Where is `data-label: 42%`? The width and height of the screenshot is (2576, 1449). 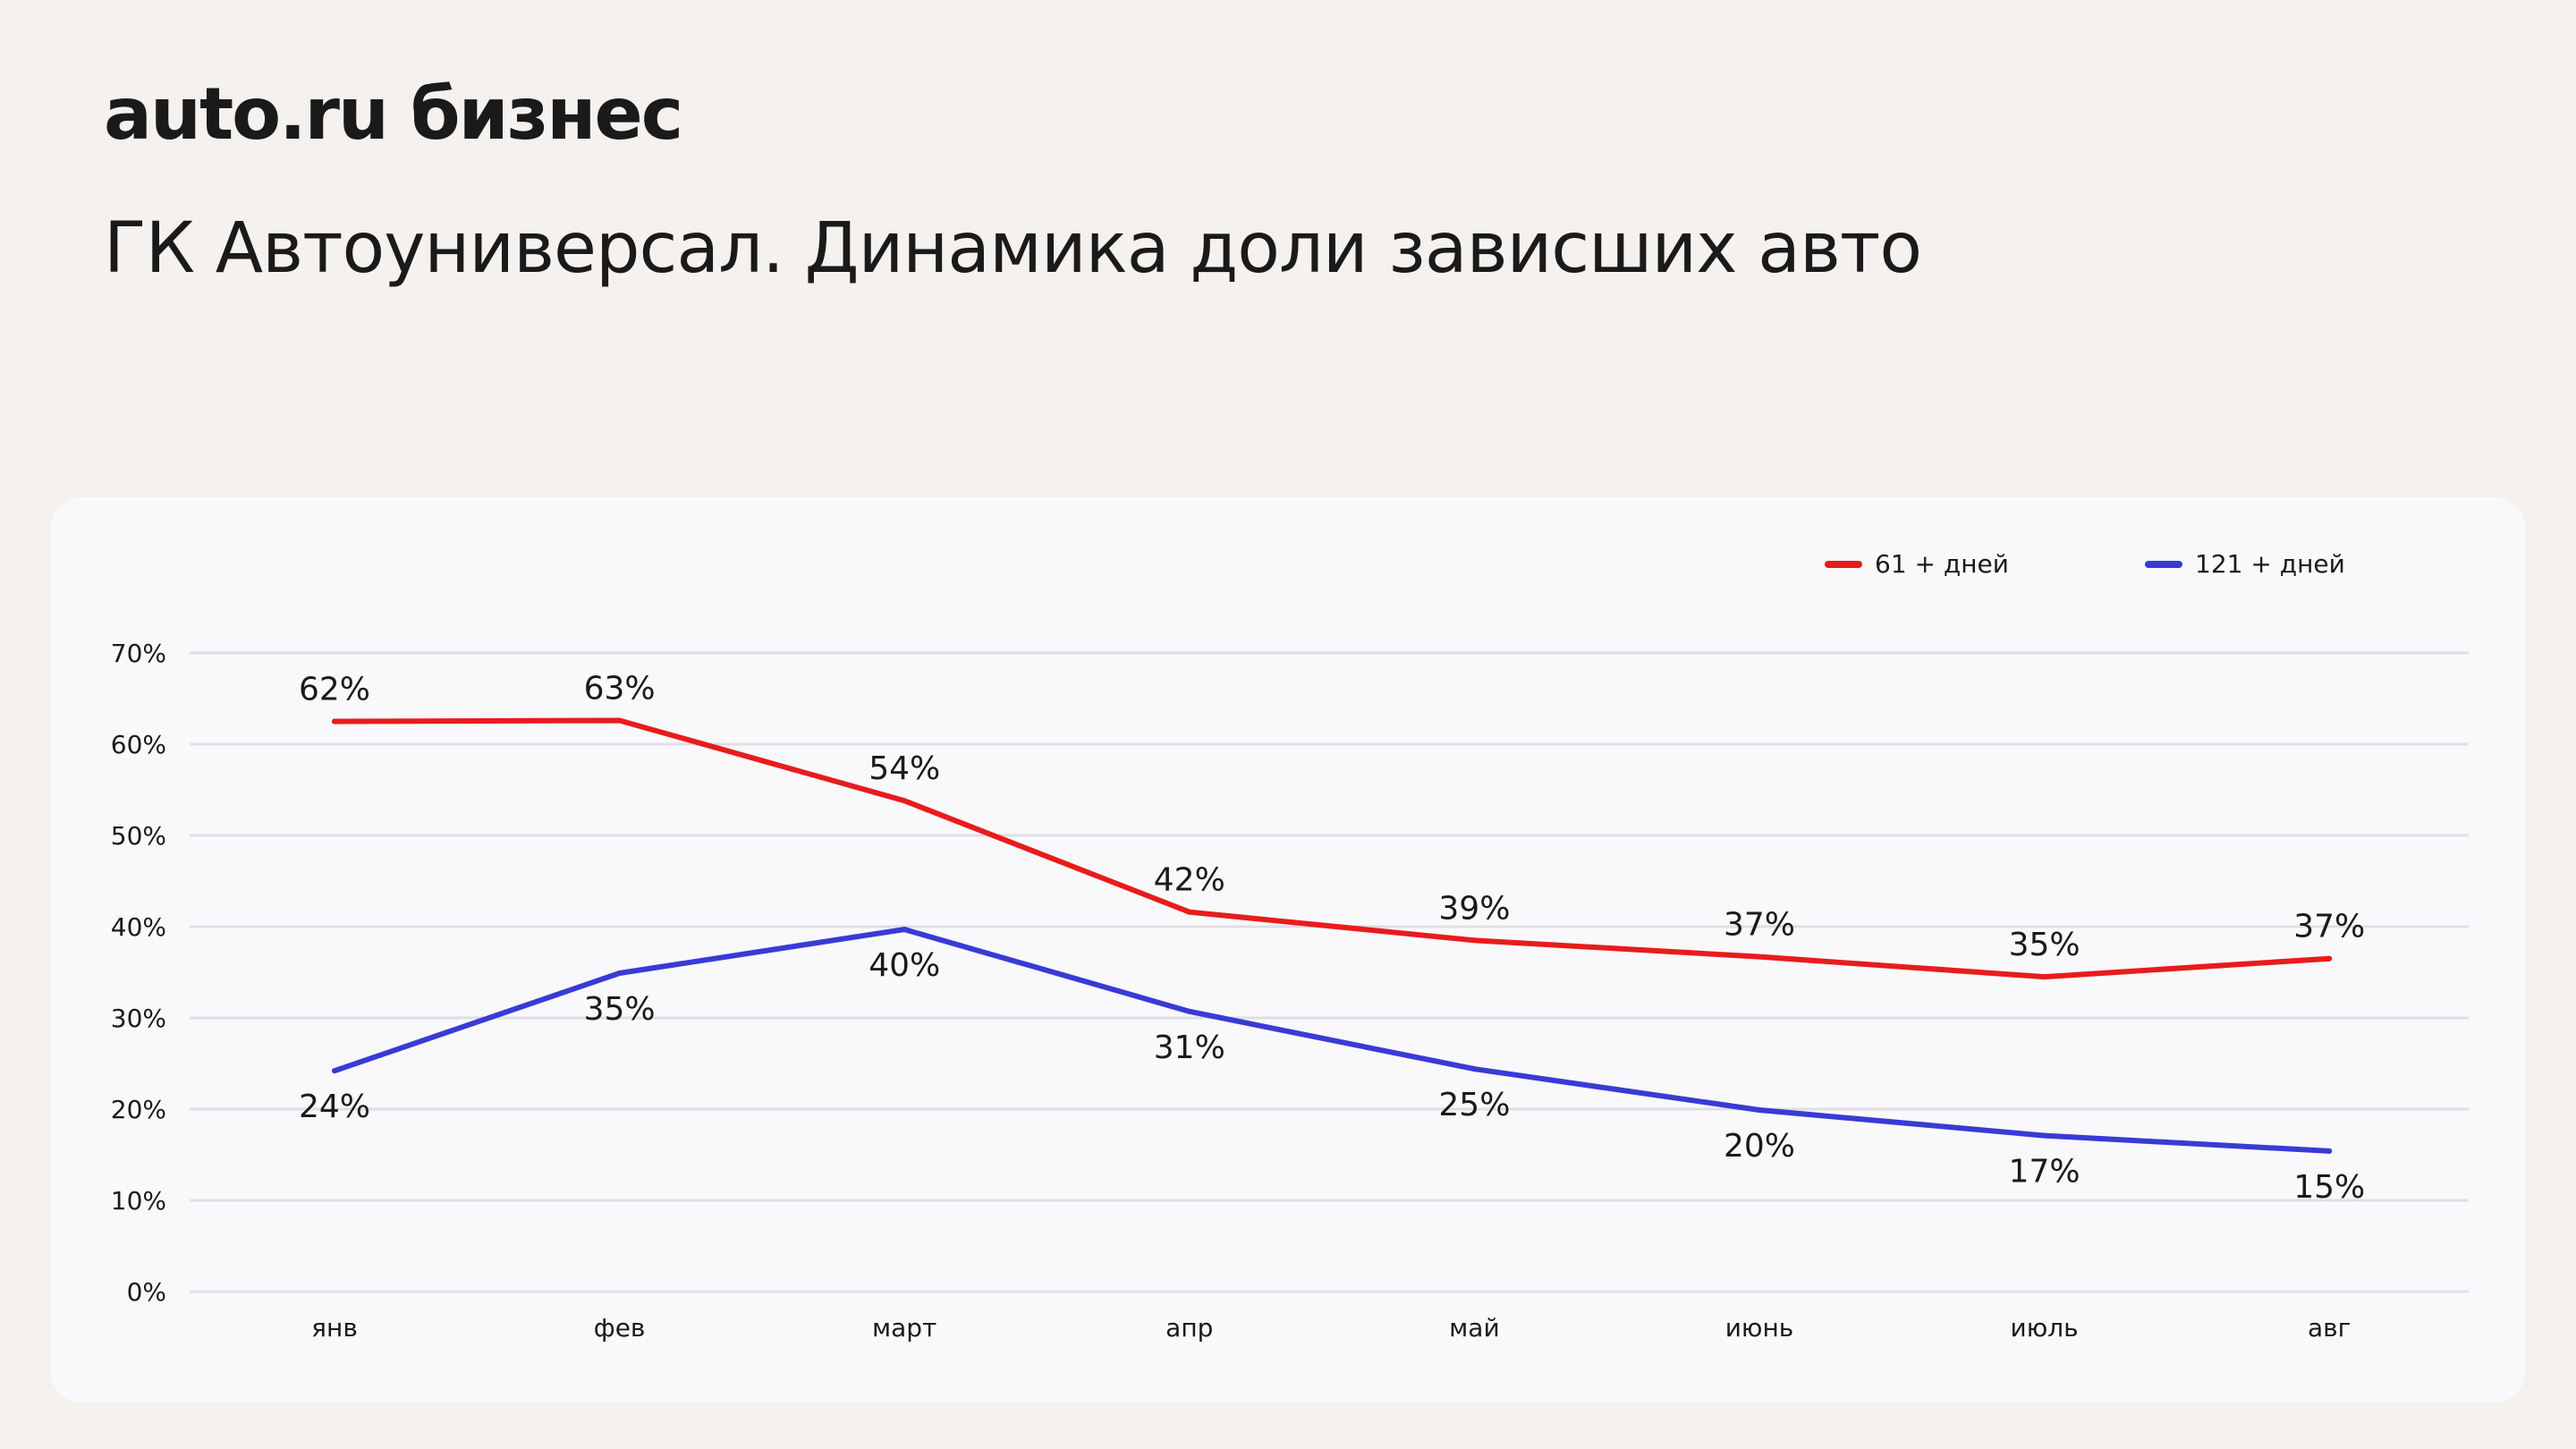
data-label: 42% is located at coordinates (1189, 880).